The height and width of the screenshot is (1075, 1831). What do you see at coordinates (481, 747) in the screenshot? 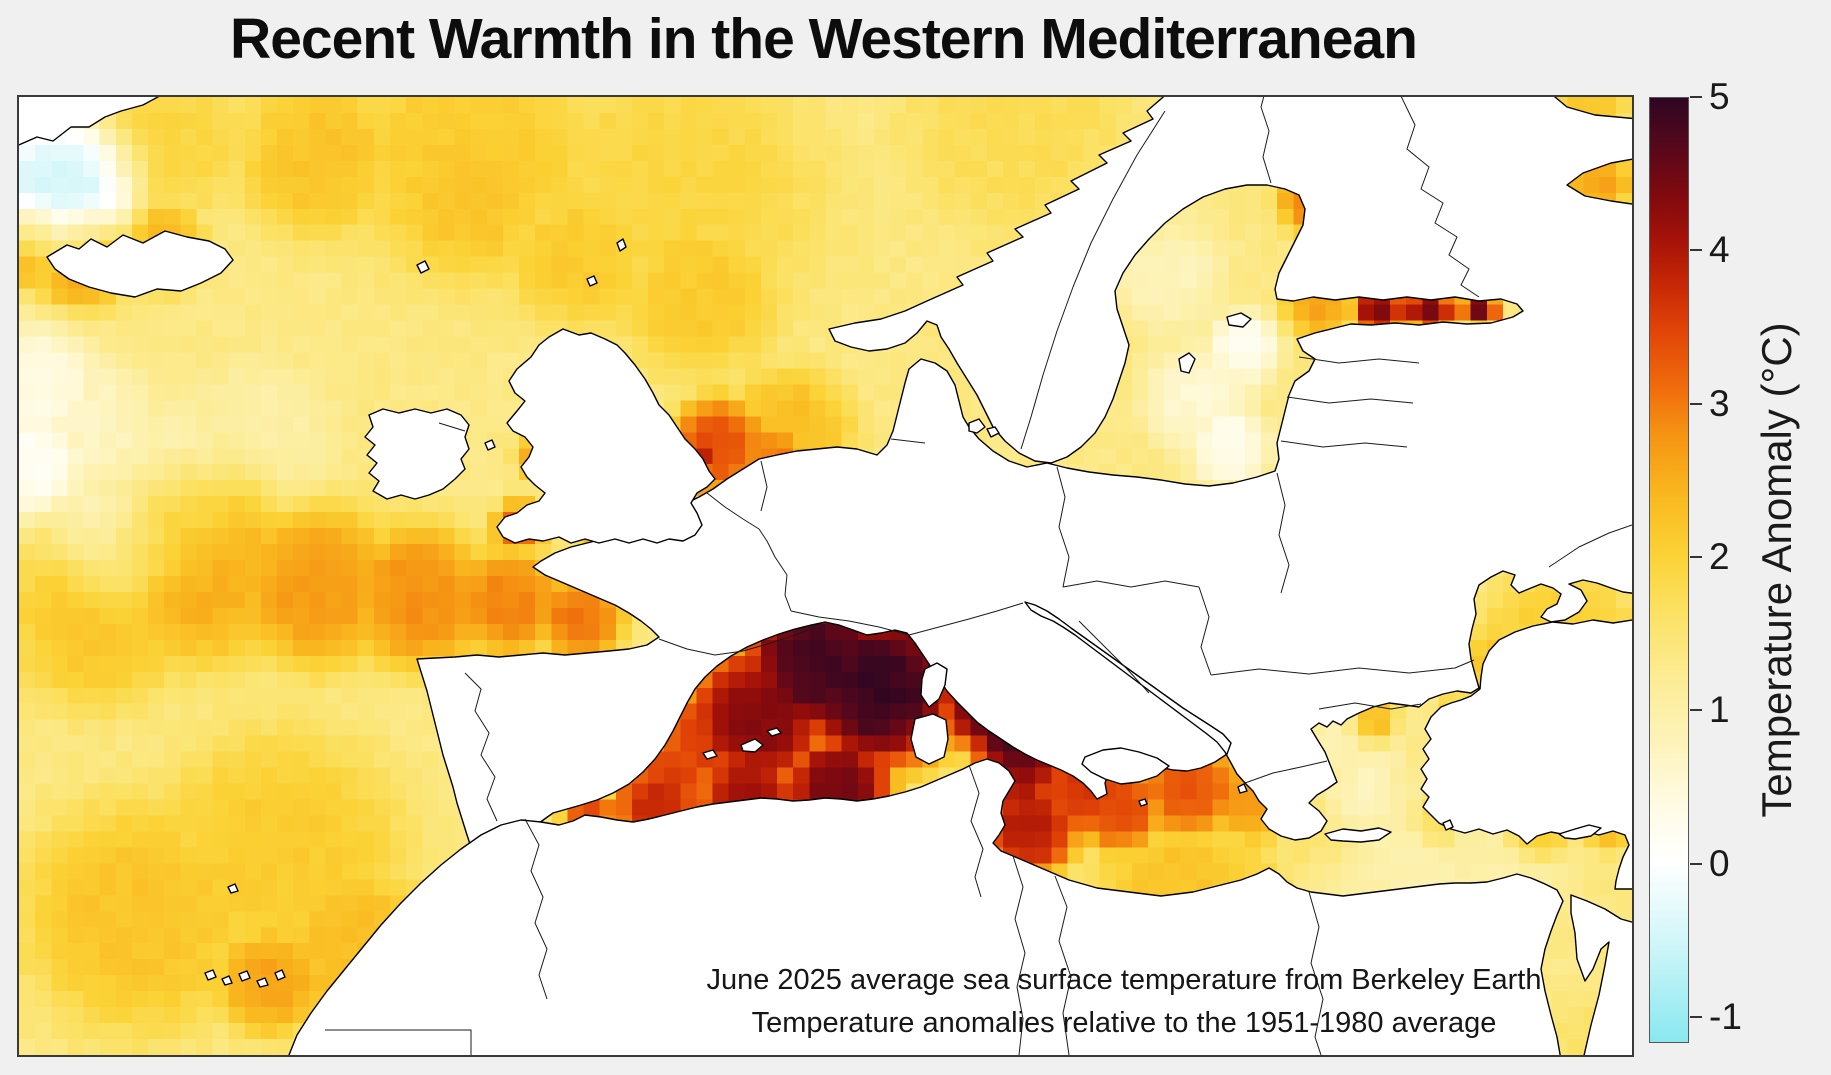
I see `border-portugal-spain` at bounding box center [481, 747].